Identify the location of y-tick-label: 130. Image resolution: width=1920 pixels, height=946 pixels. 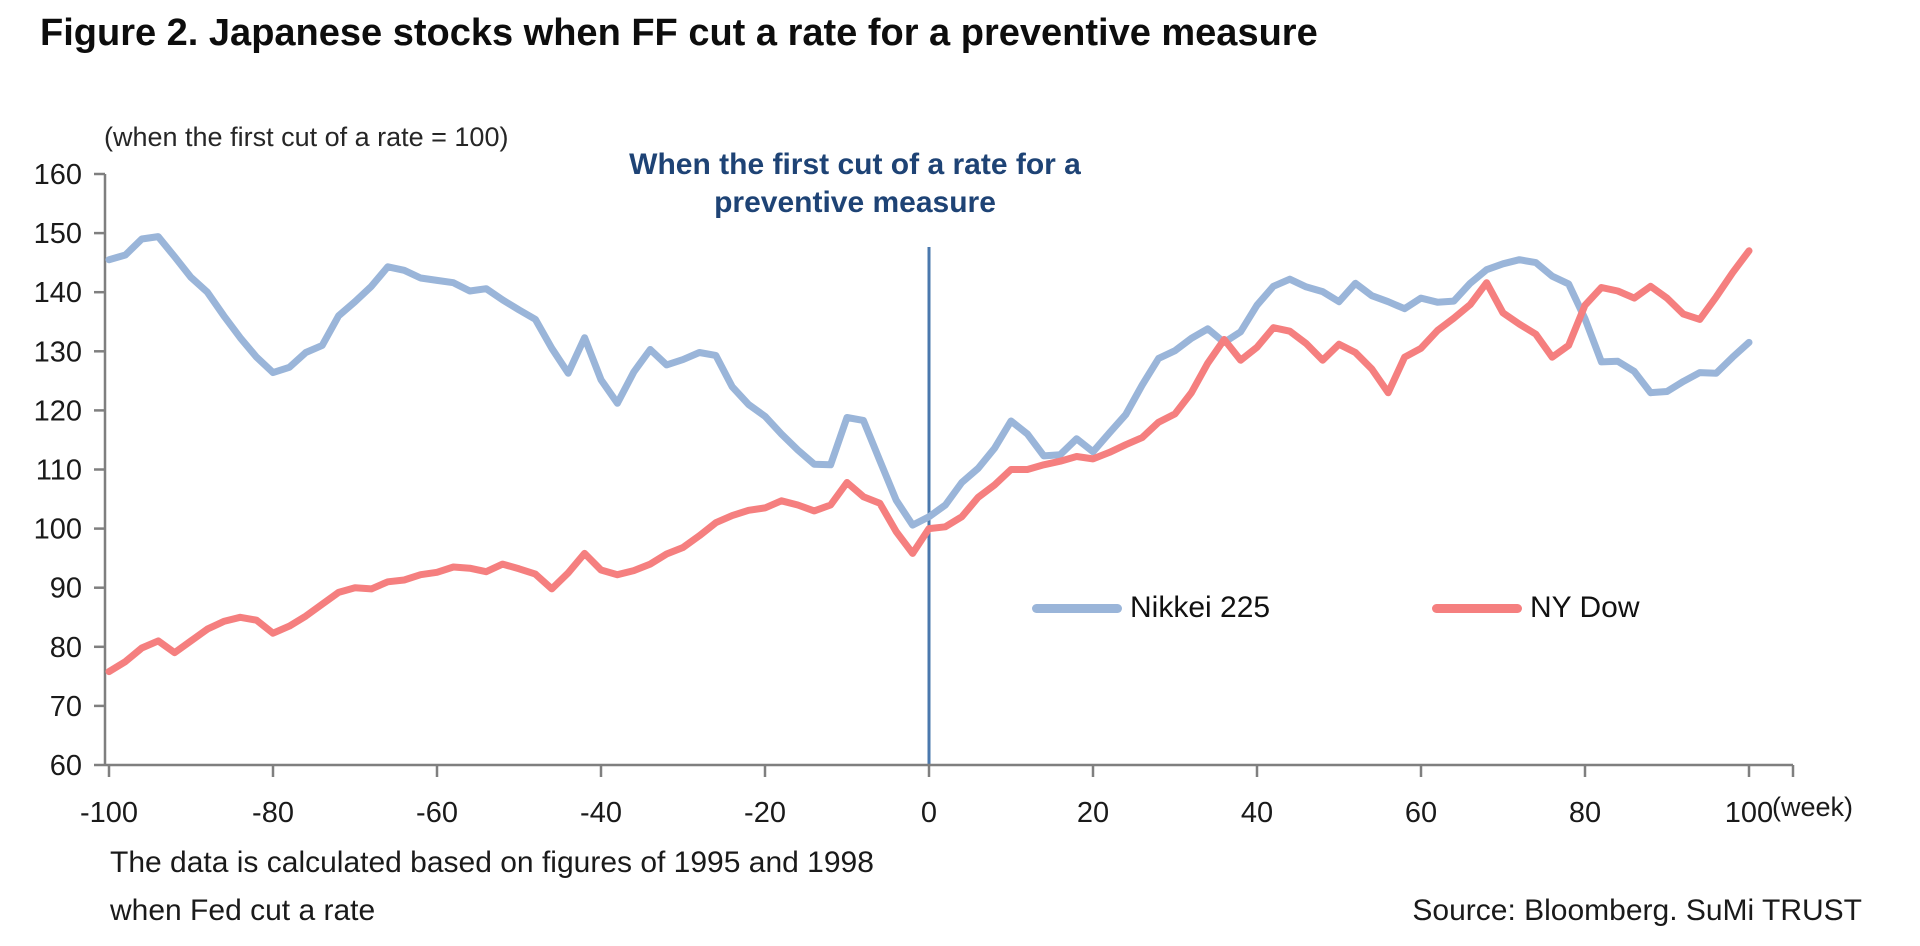
(58, 352).